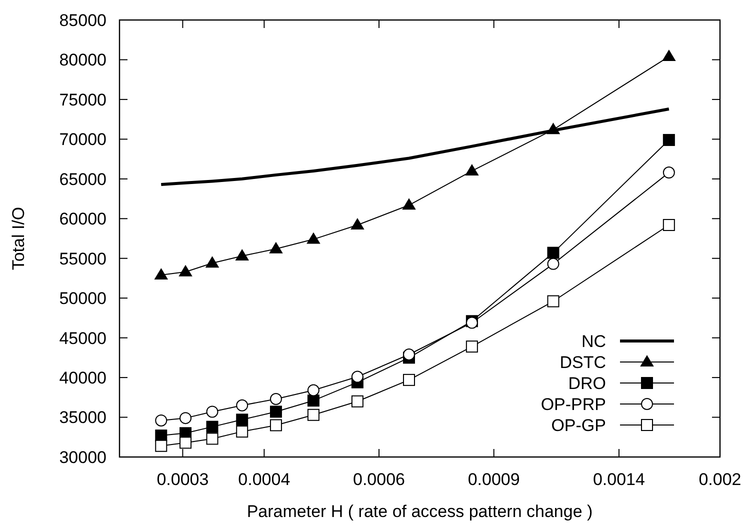 Image resolution: width=749 pixels, height=527 pixels. I want to click on x-tick-label: 0.0006, so click(379, 479).